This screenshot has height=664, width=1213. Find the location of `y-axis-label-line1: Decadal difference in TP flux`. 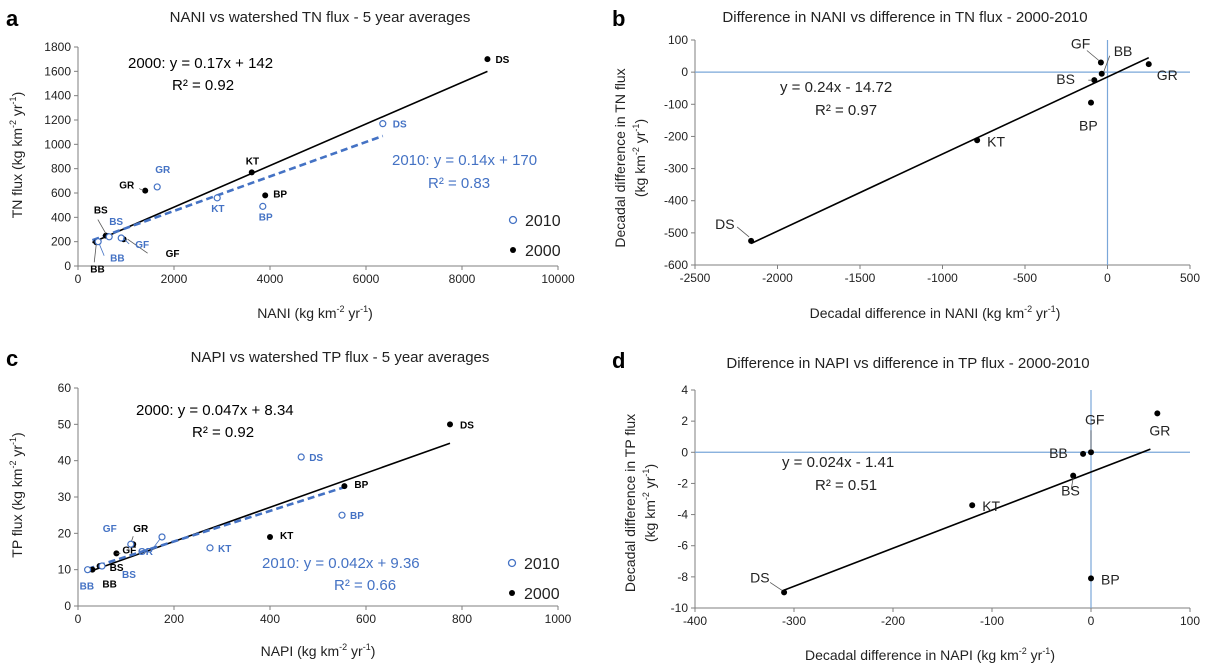

y-axis-label-line1: Decadal difference in TP flux is located at coordinates (630, 503).